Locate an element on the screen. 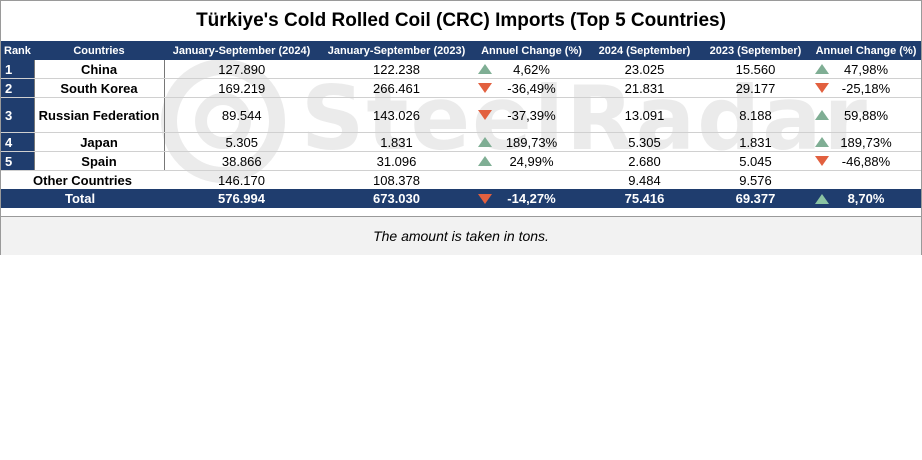 Image resolution: width=922 pixels, height=460 pixels. sep-2024-cell: 2.680 is located at coordinates (644, 161).